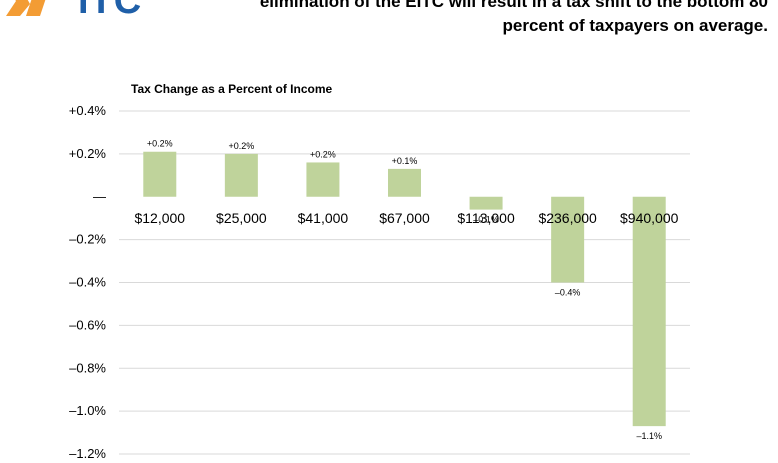 This screenshot has width=778, height=463. Describe the element at coordinates (87, 453) in the screenshot. I see `y-tick-label: –1.2%` at that location.